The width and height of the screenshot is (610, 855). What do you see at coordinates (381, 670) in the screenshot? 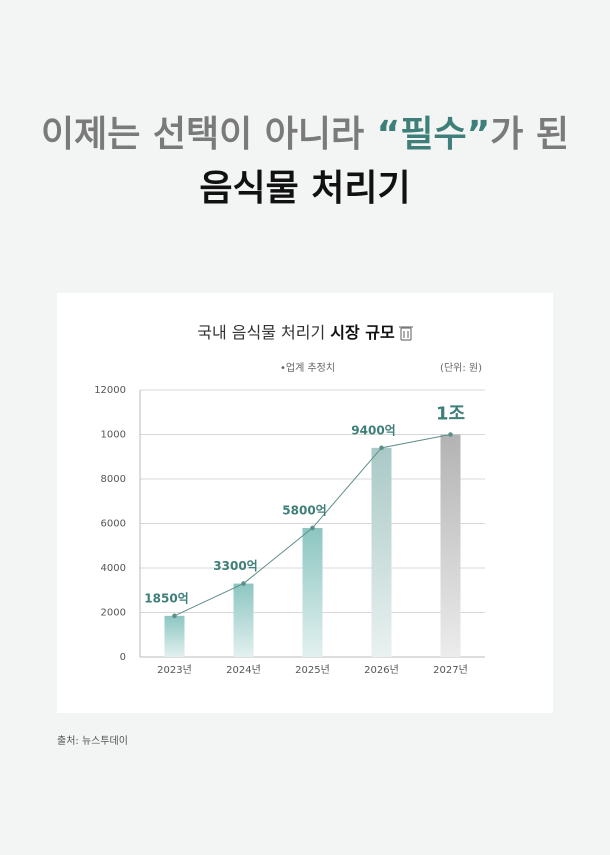
I see `x-tick-label: 2026년` at bounding box center [381, 670].